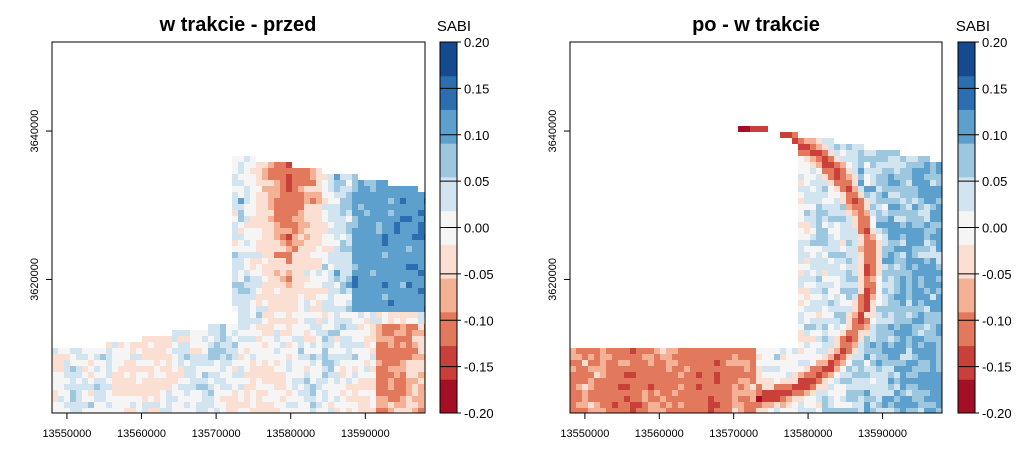  What do you see at coordinates (553, 279) in the screenshot?
I see `y-tick-label: 3620000` at bounding box center [553, 279].